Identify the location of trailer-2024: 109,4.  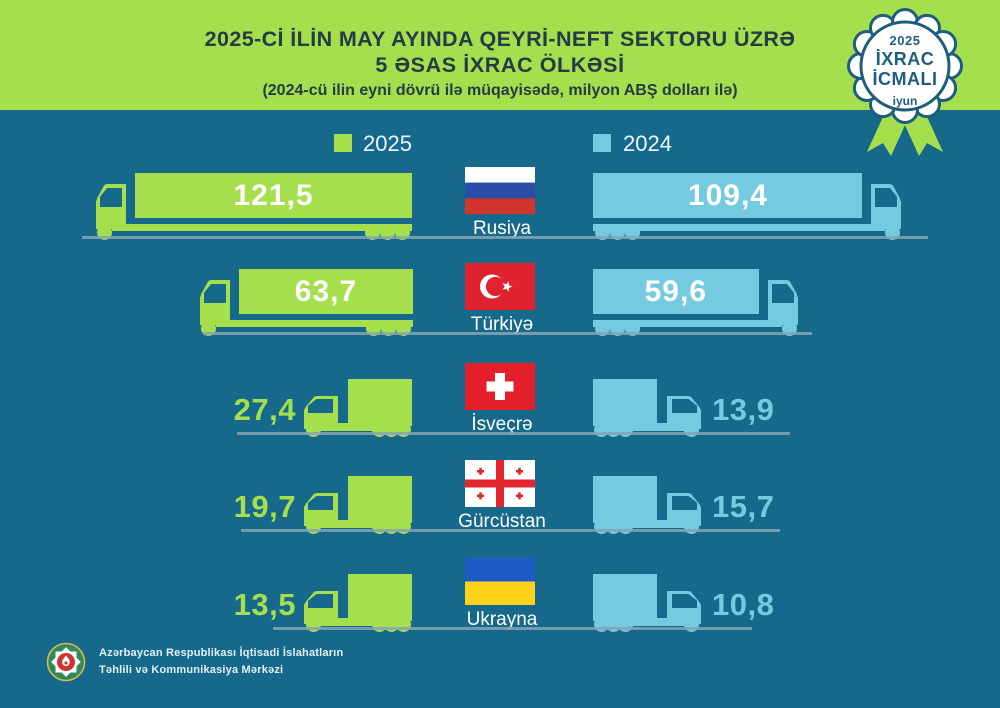
(727, 195).